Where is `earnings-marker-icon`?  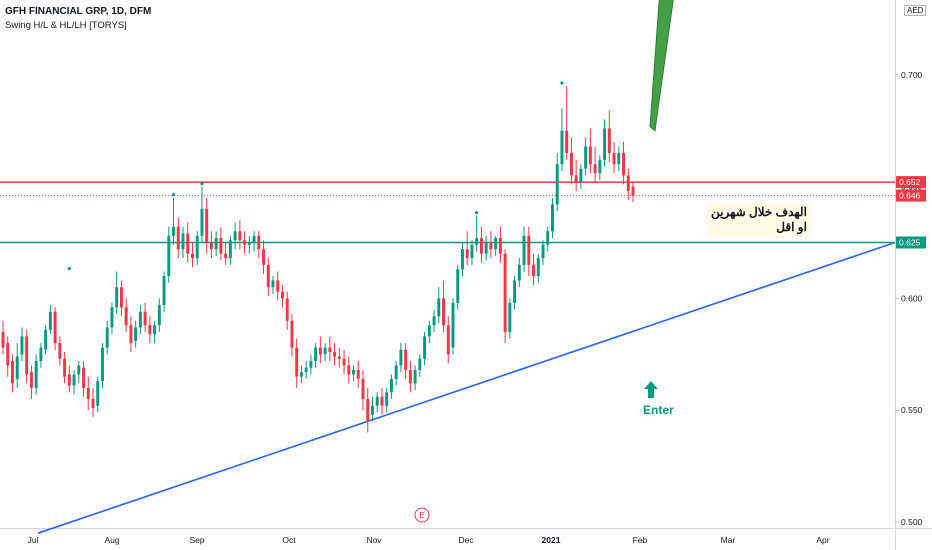 earnings-marker-icon is located at coordinates (422, 515).